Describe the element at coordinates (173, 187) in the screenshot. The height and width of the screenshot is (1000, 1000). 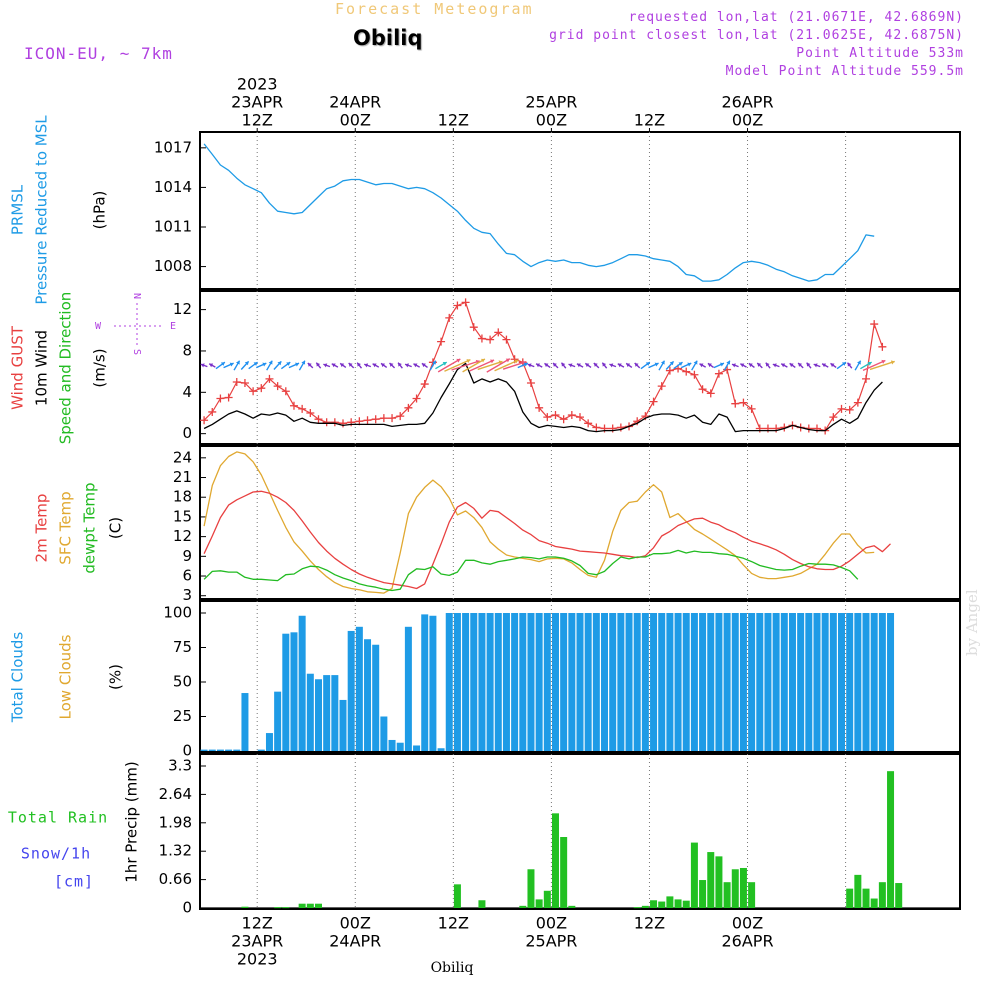
I see `pressure-ytick-label: 1014` at that location.